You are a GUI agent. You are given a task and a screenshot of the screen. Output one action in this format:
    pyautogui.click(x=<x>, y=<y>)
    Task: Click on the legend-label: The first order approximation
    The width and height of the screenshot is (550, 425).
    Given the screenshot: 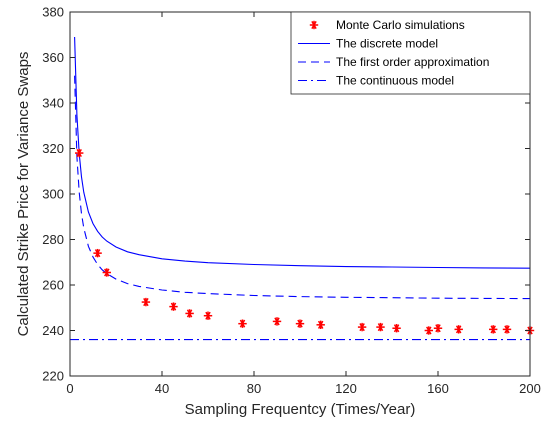 What is the action you would take?
    pyautogui.click(x=412, y=62)
    